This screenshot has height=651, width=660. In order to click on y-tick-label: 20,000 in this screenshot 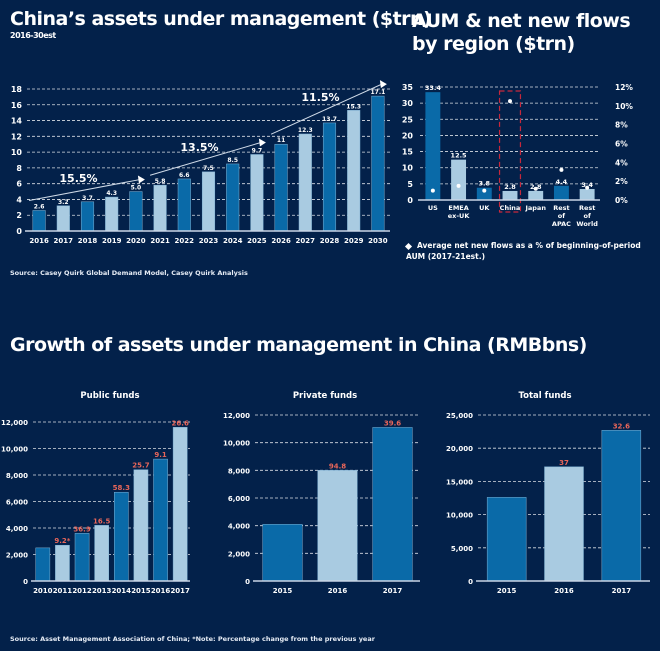, I will do `click(459, 449)`.